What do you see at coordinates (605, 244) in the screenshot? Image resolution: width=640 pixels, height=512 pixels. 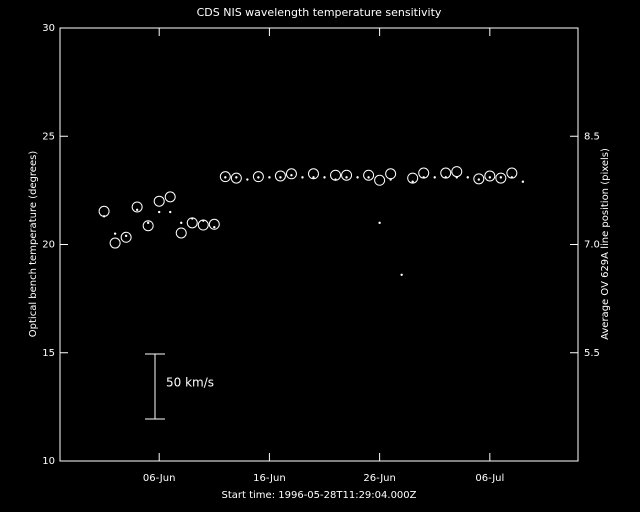 I see `y2-axis-label: Average OV 629A line position (pixels)` at bounding box center [605, 244].